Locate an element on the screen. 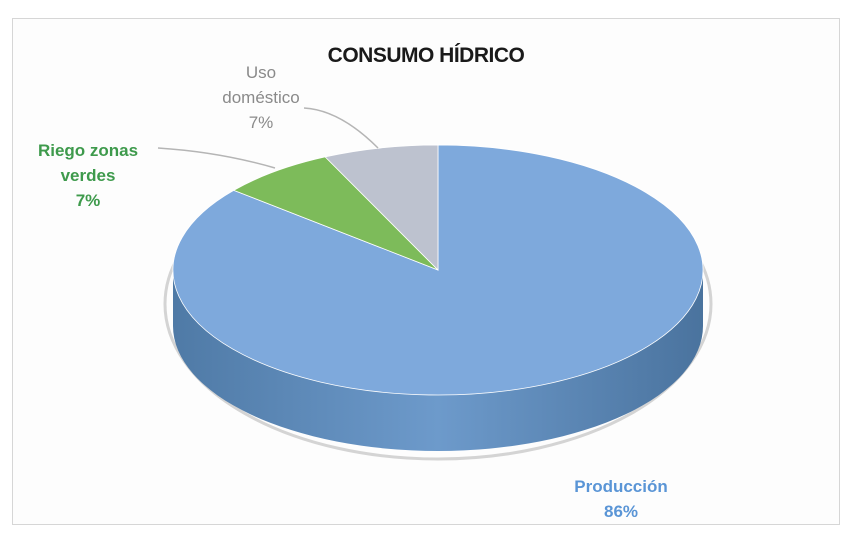 The image size is (852, 533). label-produccion-line1: Producción is located at coordinates (621, 486).